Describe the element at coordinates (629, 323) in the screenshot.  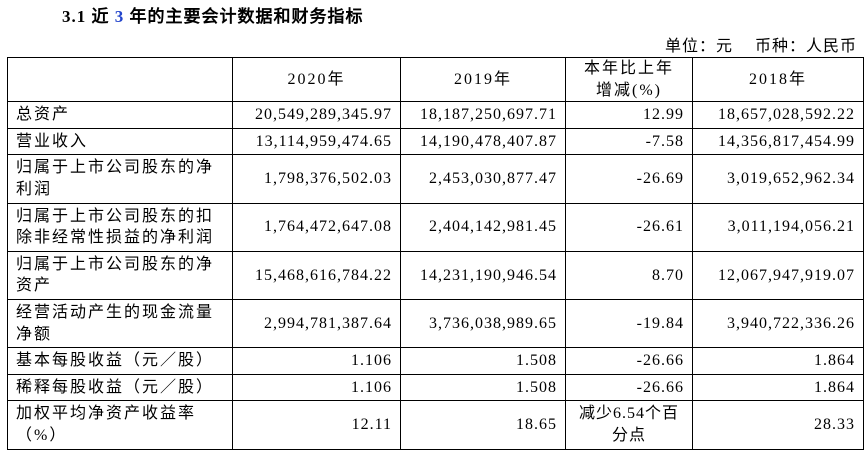
I see `value-change: -19.84` at that location.